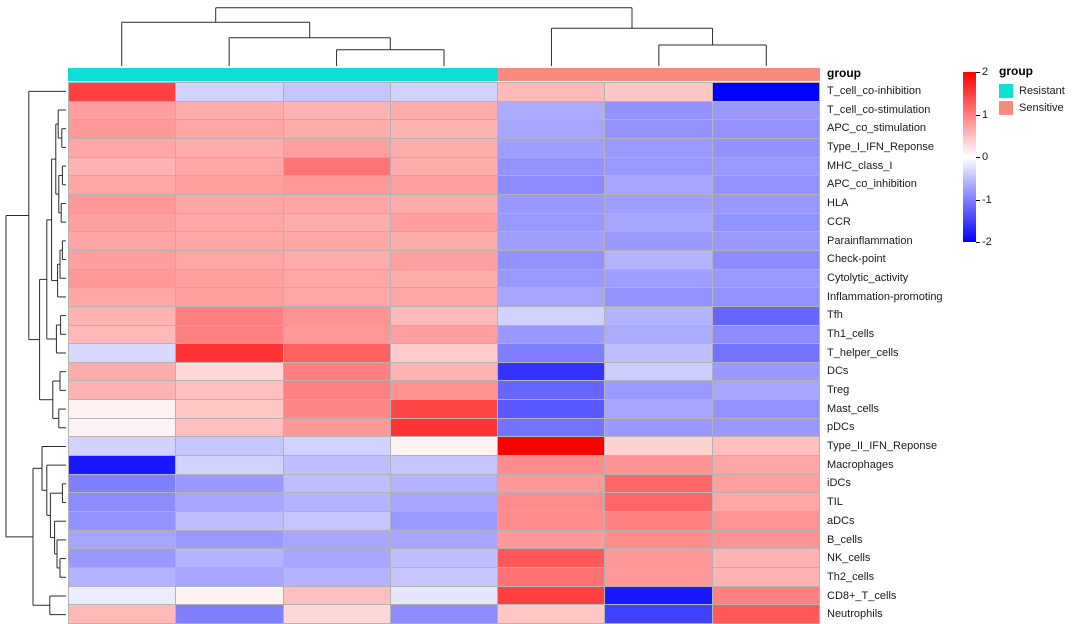 The width and height of the screenshot is (1080, 624). Describe the element at coordinates (874, 91) in the screenshot. I see `row-label: T_cell_co-inhibition` at that location.